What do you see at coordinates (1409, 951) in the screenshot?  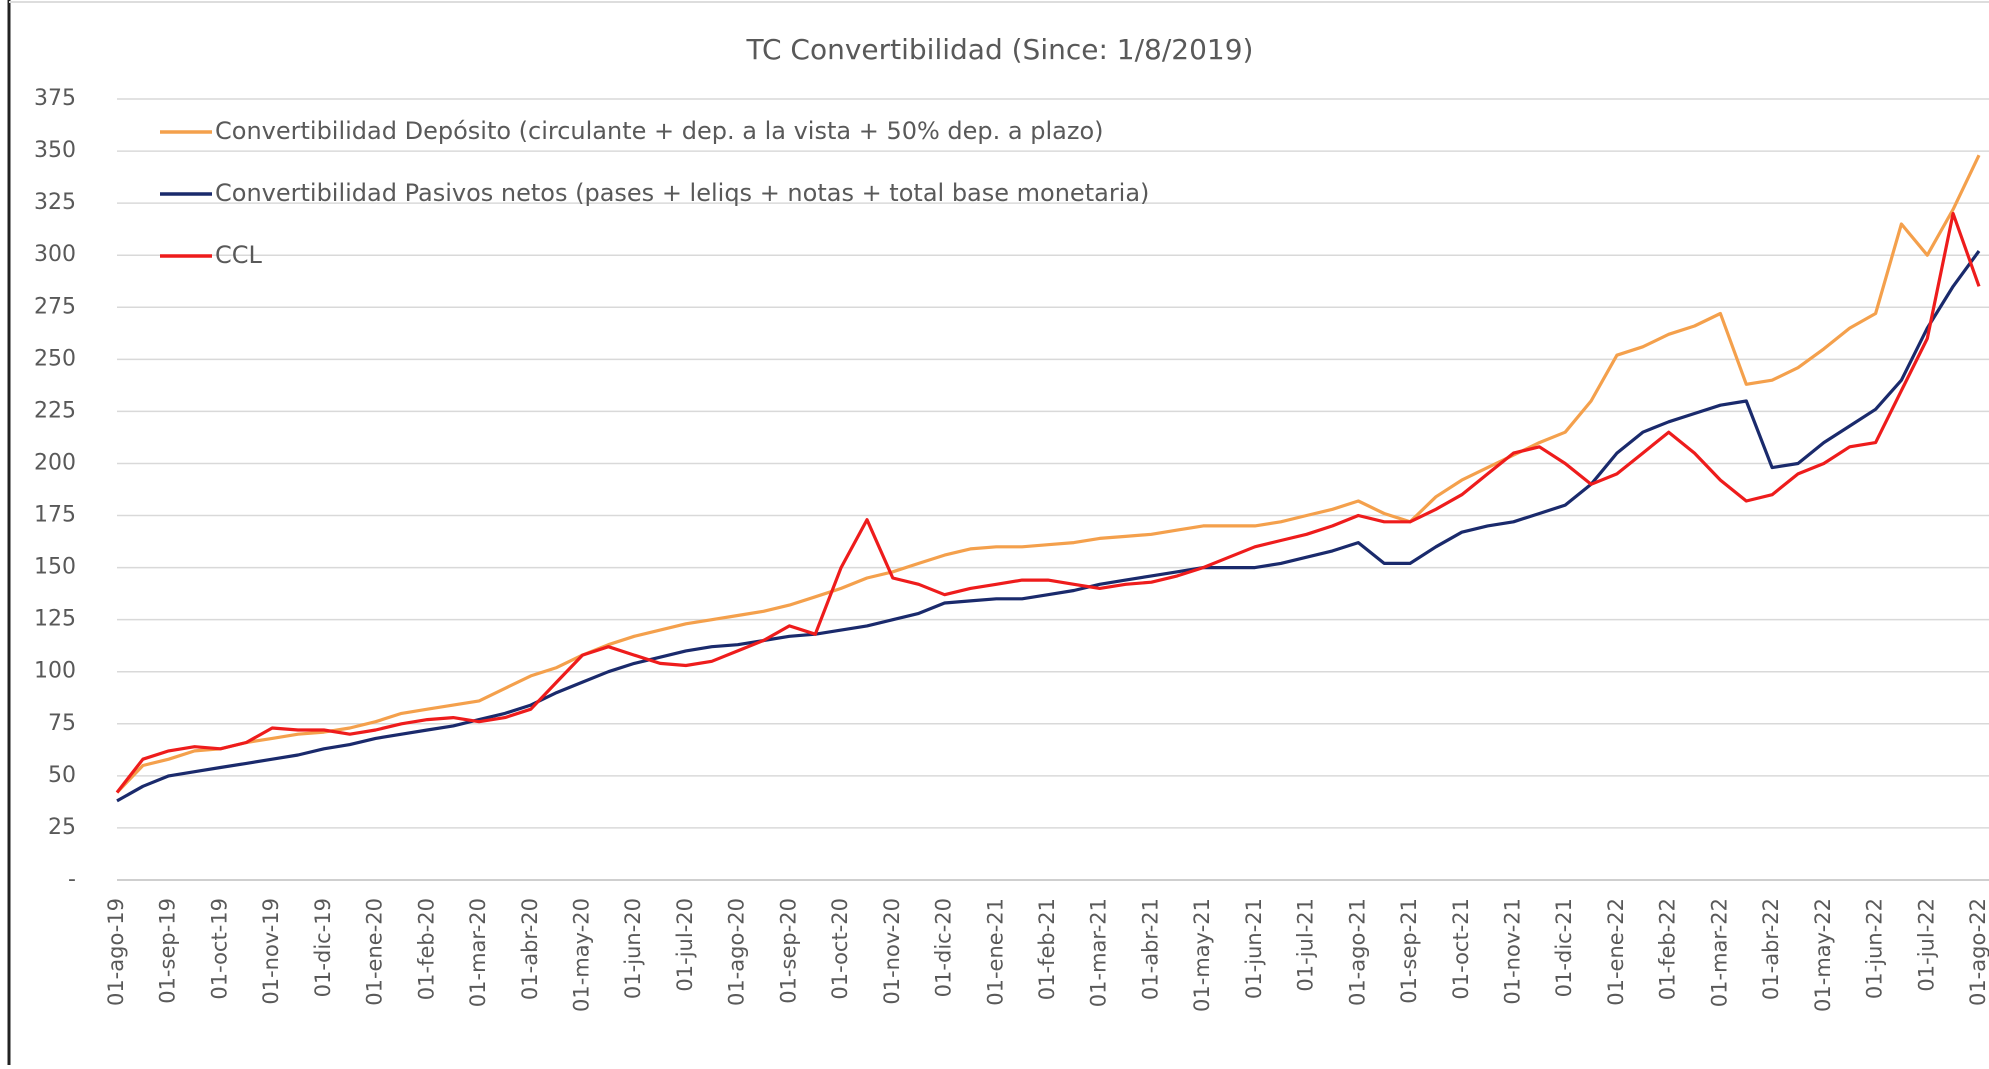 I see `x-tick-label: 01-sep-21` at bounding box center [1409, 951].